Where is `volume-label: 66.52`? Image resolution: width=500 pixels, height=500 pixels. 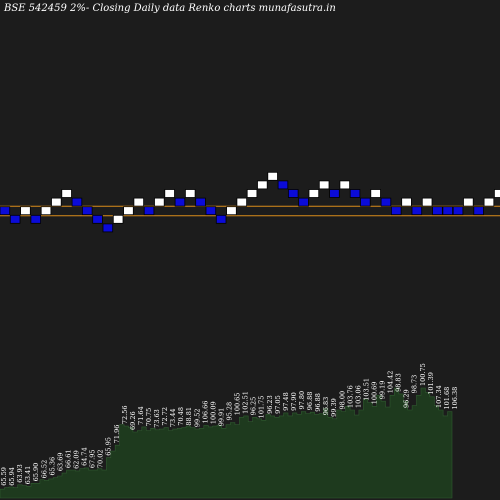 volume-label: 66.52 is located at coordinates (44, 469).